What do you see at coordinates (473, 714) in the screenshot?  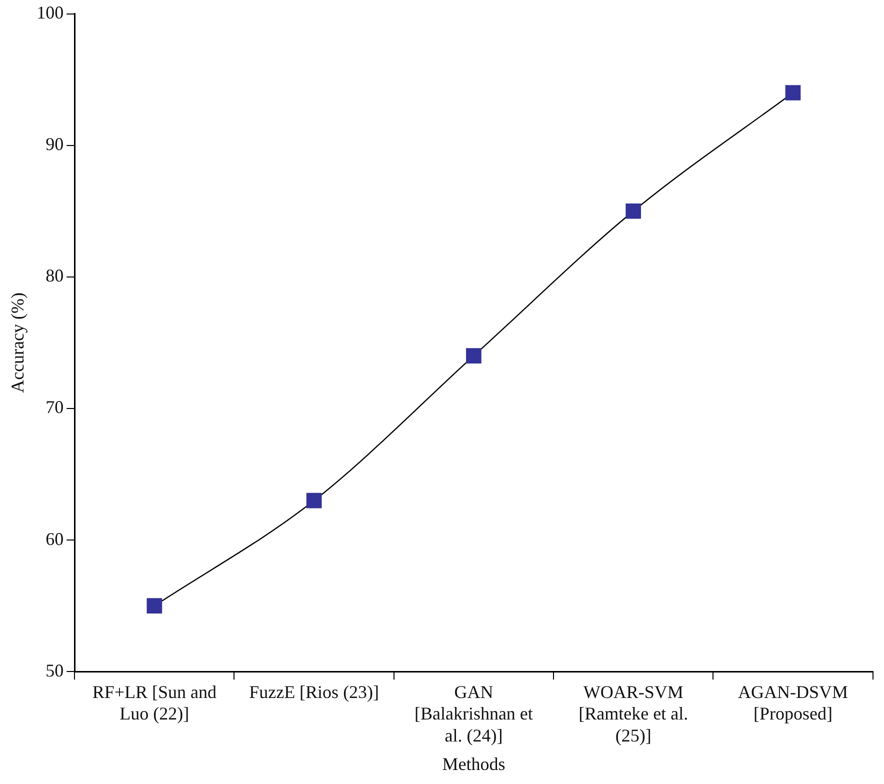 I see `x-tick-label: GAN [Balakrishnan et al. (24)]` at bounding box center [473, 714].